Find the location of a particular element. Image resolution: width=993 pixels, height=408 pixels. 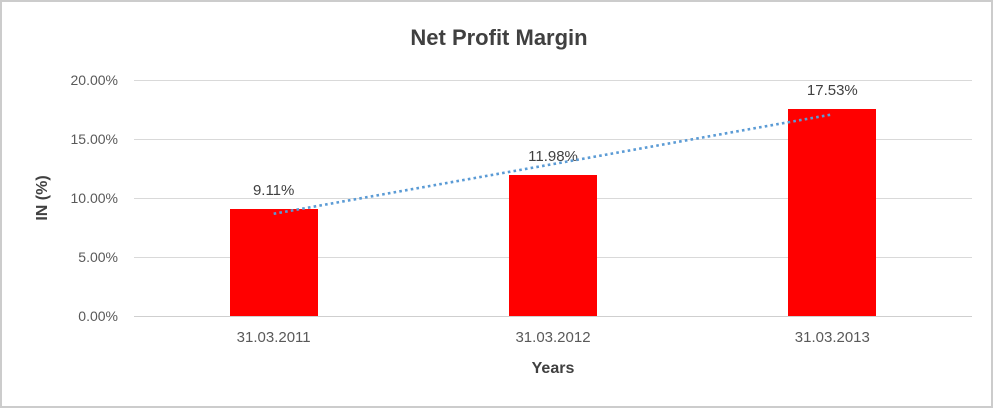

bar-31.03.2013 is located at coordinates (832, 212).